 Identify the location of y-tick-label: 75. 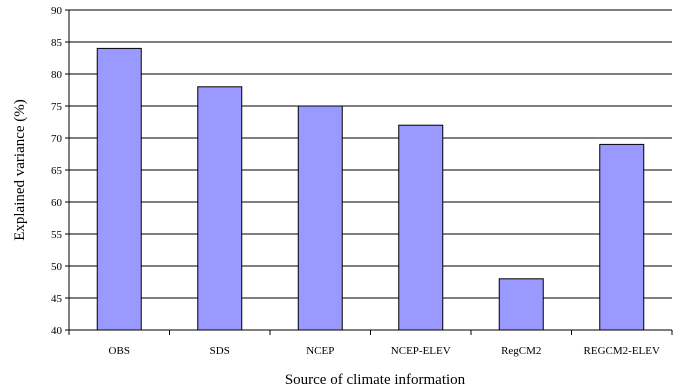
(57, 107).